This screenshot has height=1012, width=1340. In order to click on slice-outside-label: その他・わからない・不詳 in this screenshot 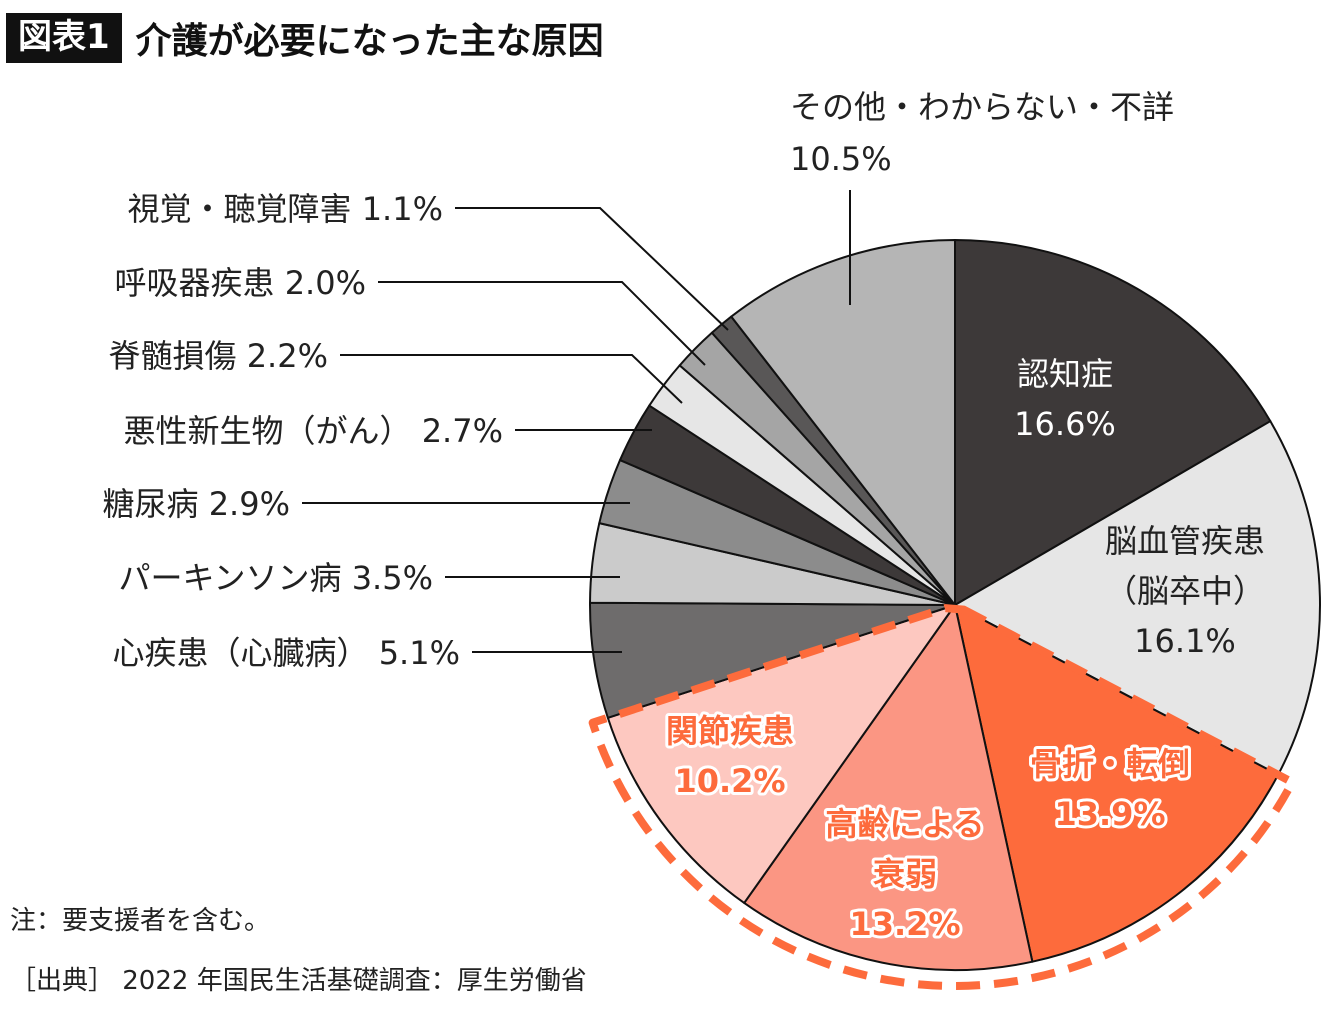, I will do `click(982, 107)`.